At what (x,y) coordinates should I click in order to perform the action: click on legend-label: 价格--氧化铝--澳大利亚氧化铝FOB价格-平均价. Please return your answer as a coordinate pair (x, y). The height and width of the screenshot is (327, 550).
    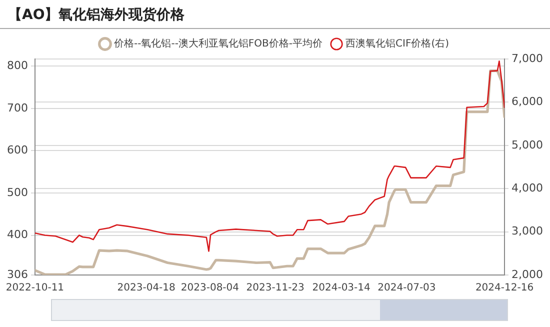
    Looking at the image, I should click on (217, 44).